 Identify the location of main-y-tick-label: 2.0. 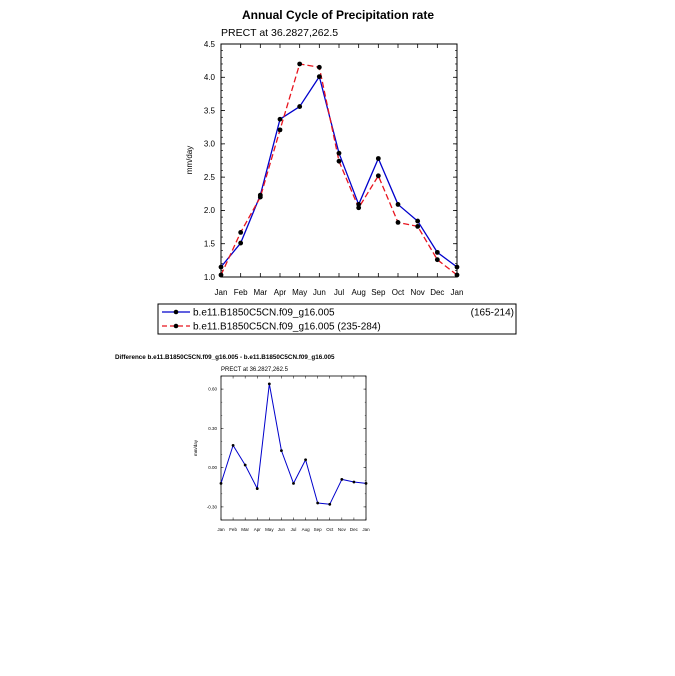
(210, 210).